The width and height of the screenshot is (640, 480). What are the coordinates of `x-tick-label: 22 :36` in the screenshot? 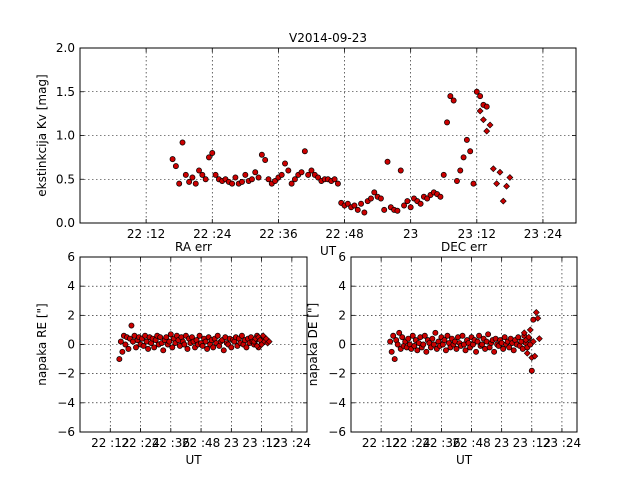 It's located at (171, 443).